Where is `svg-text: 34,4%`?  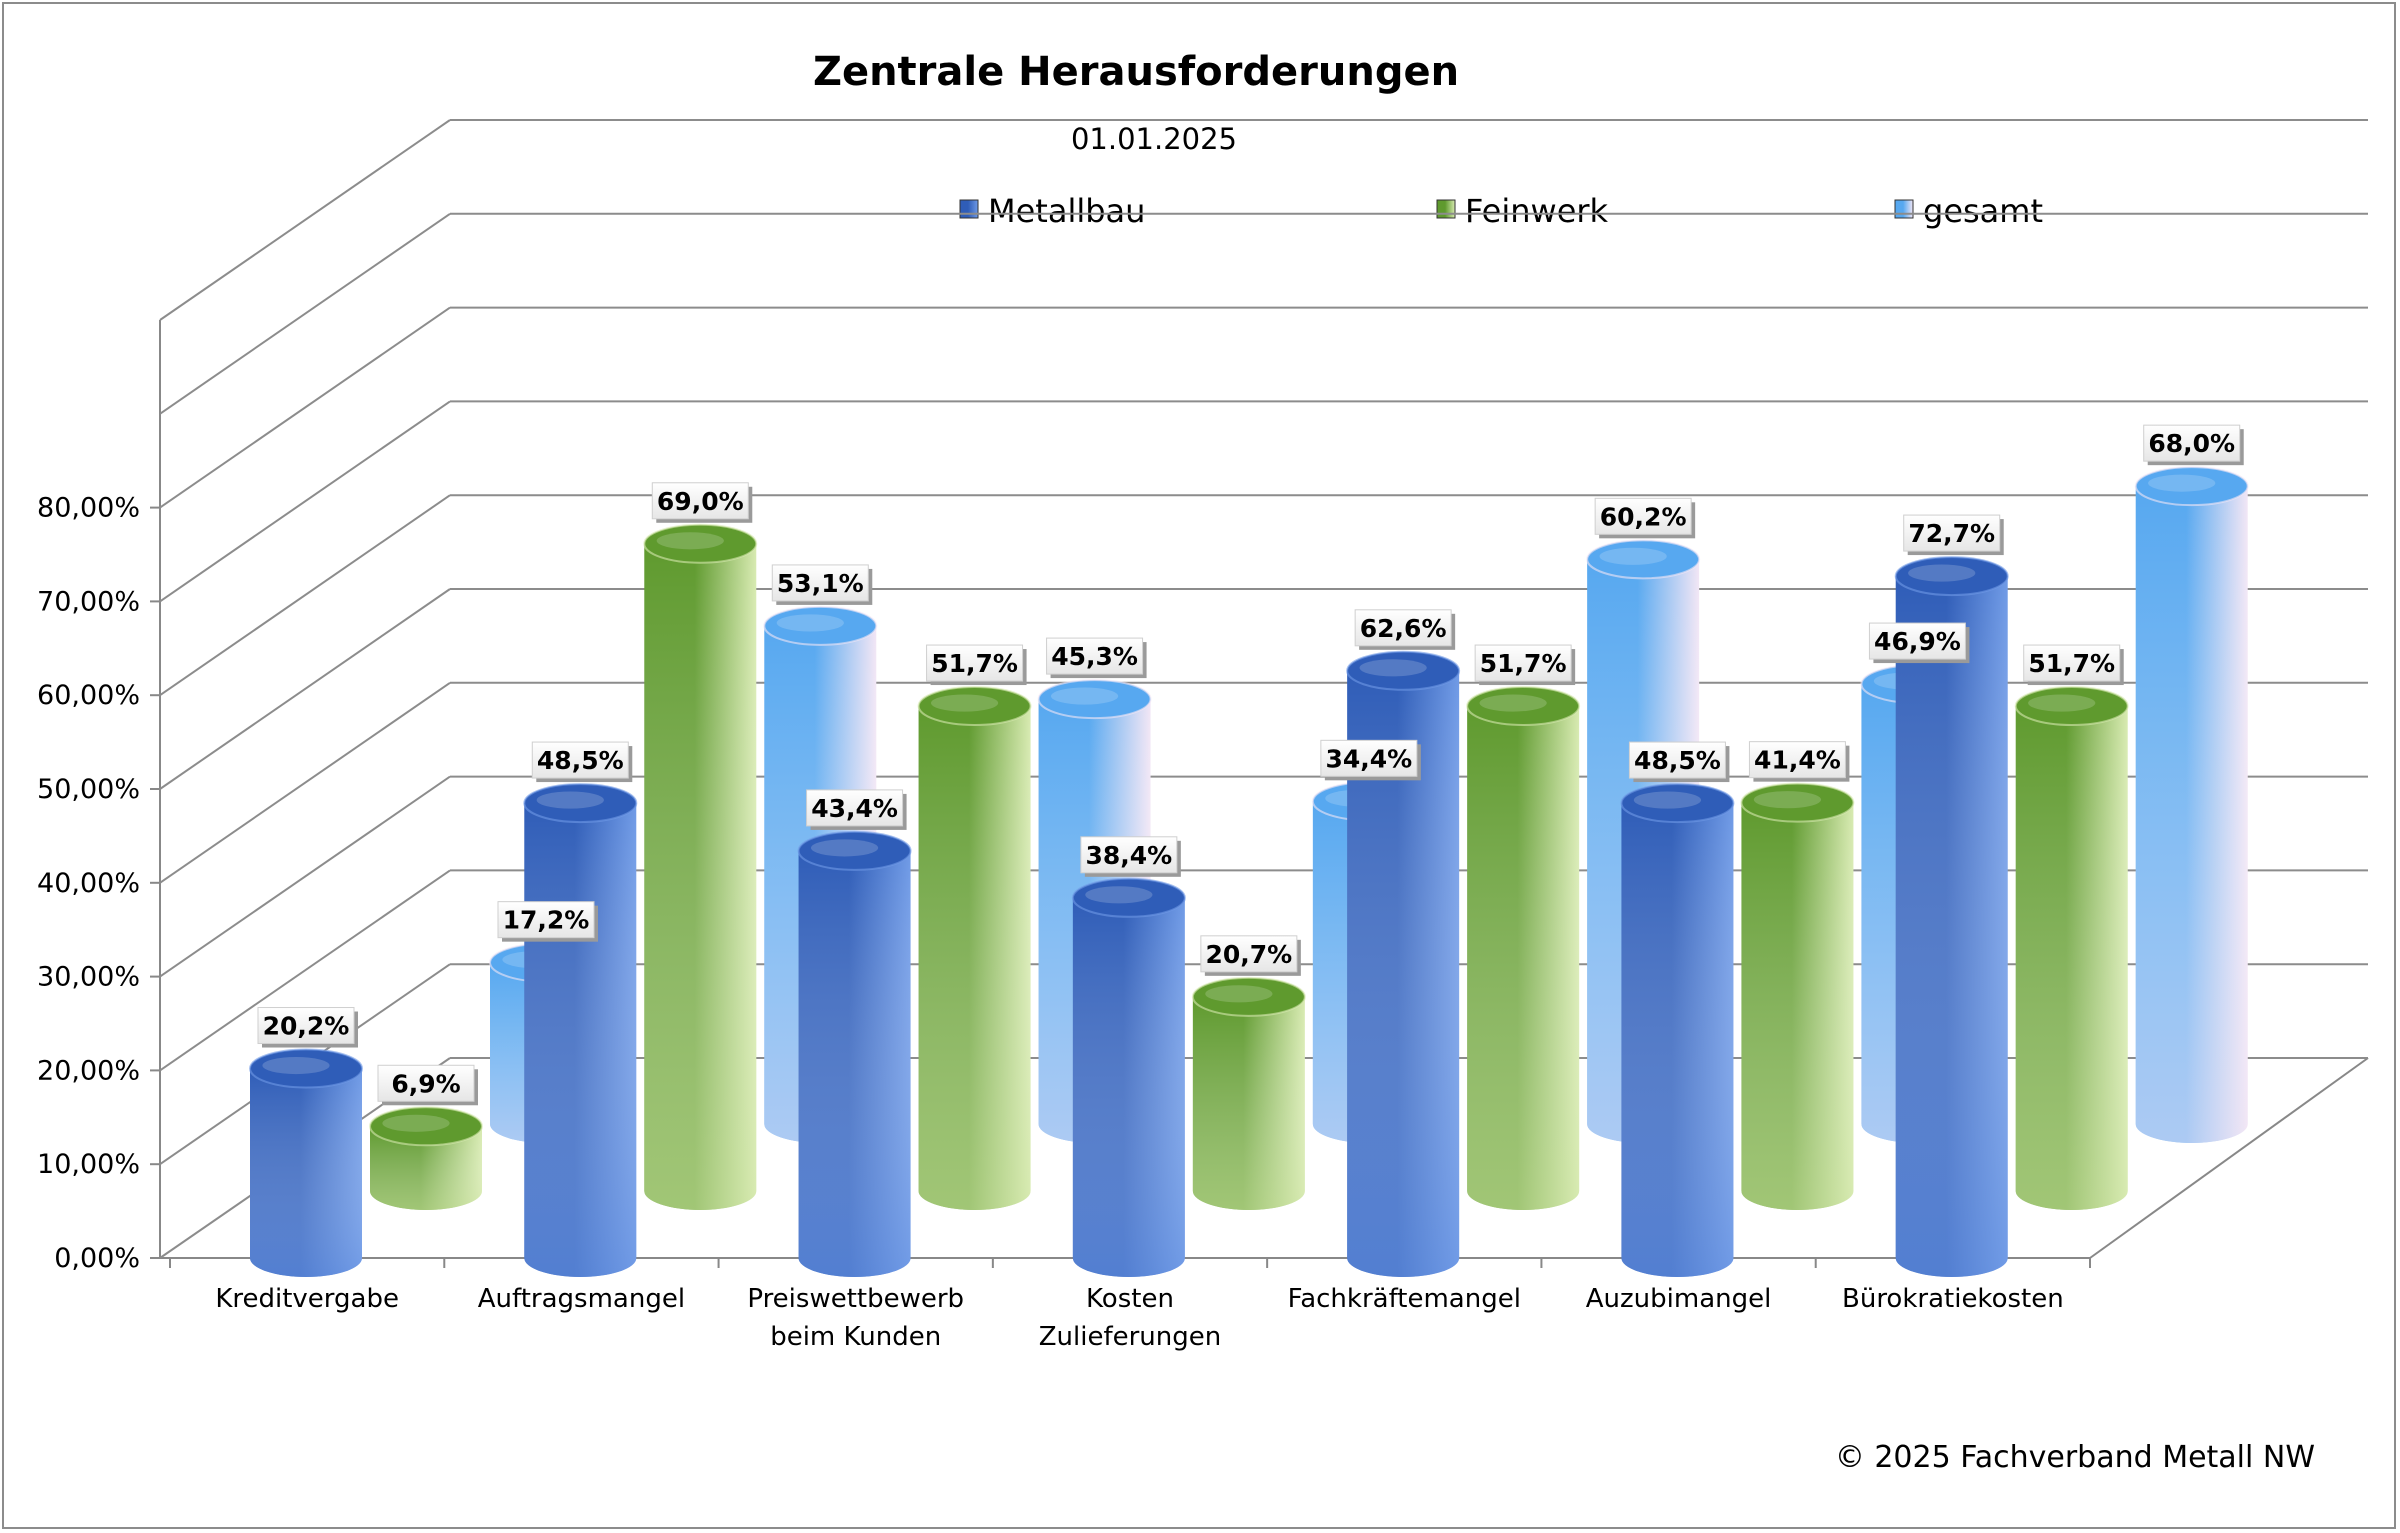 svg-text: 34,4% is located at coordinates (1368, 758).